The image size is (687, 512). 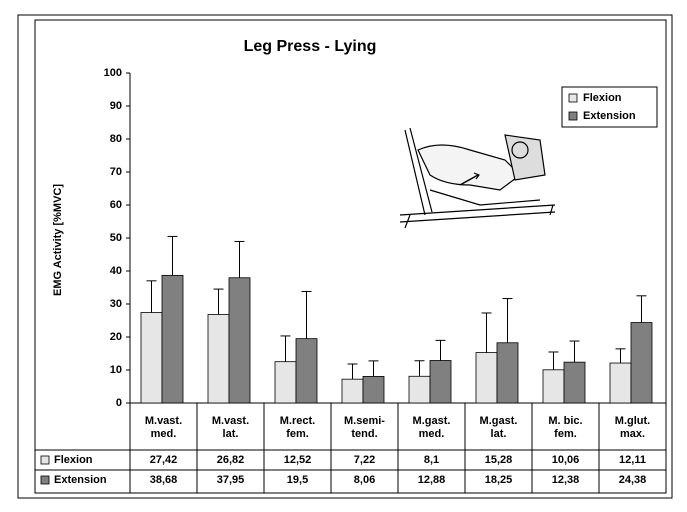 I want to click on y-tick-label: 40, so click(x=116, y=271).